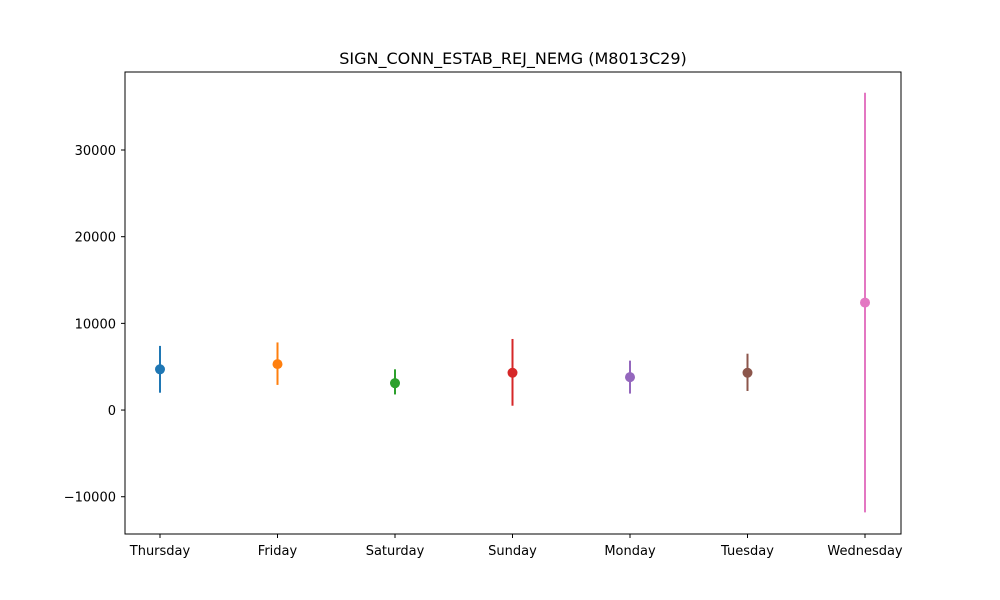 Image resolution: width=1000 pixels, height=600 pixels. I want to click on x-tick-label: Sunday, so click(512, 551).